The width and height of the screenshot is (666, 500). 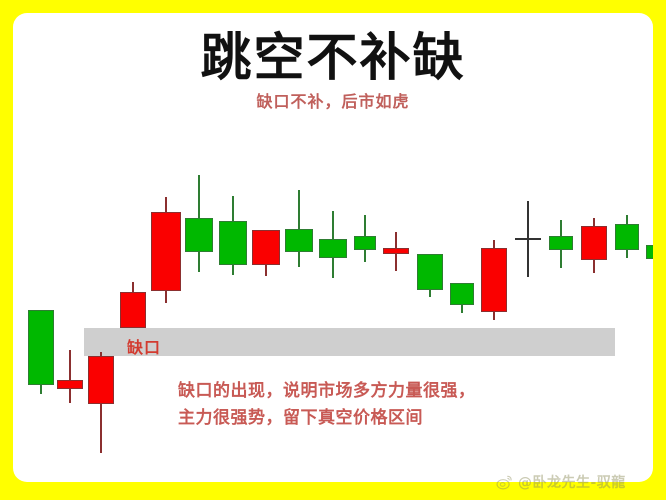 I want to click on page-title: 跳空不补缺, so click(x=333, y=58).